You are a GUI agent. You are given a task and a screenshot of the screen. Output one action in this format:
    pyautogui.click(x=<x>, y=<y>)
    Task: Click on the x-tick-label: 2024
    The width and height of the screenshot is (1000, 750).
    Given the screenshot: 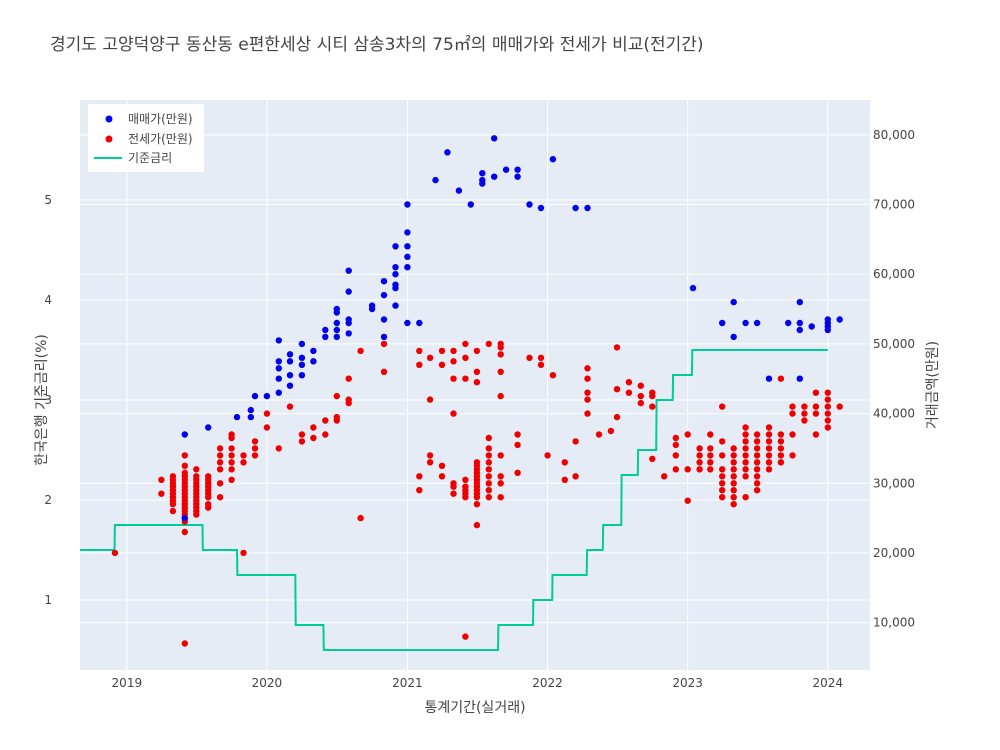 What is the action you would take?
    pyautogui.click(x=828, y=683)
    